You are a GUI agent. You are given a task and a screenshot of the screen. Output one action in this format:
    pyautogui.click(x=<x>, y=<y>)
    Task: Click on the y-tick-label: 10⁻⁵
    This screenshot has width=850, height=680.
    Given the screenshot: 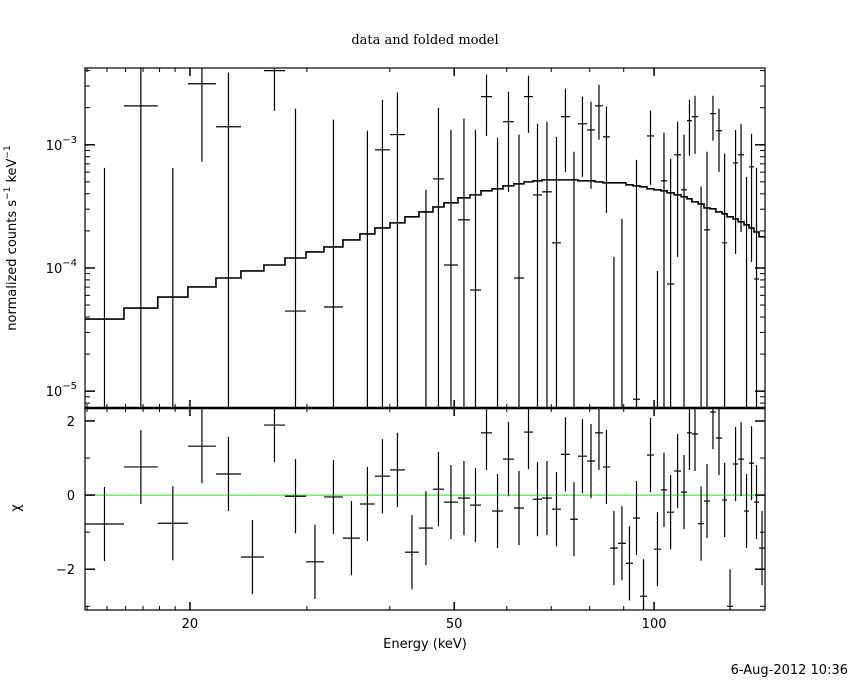 What is the action you would take?
    pyautogui.click(x=61, y=390)
    